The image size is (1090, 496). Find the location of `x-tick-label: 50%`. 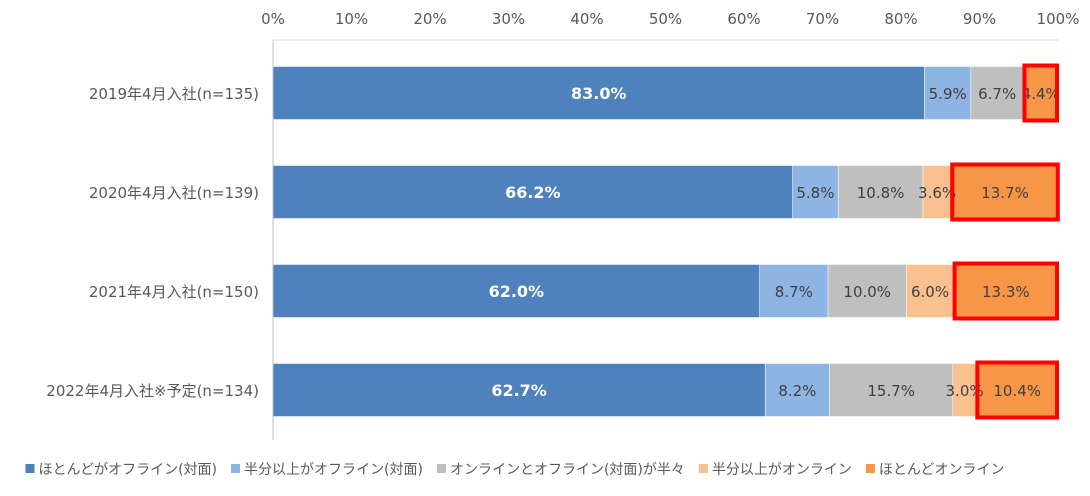

x-tick-label: 50% is located at coordinates (665, 19).